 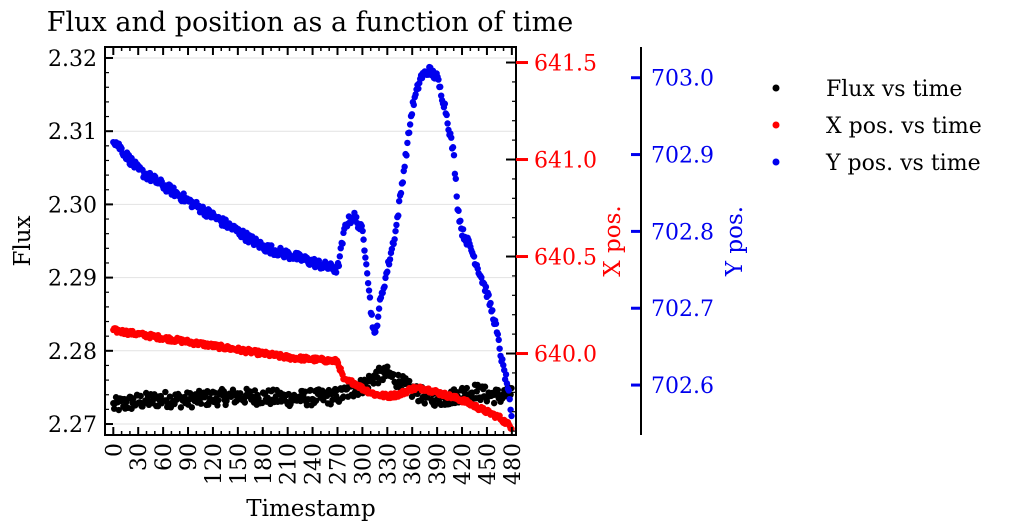 I want to click on x-tick-label: 180, so click(x=264, y=464).